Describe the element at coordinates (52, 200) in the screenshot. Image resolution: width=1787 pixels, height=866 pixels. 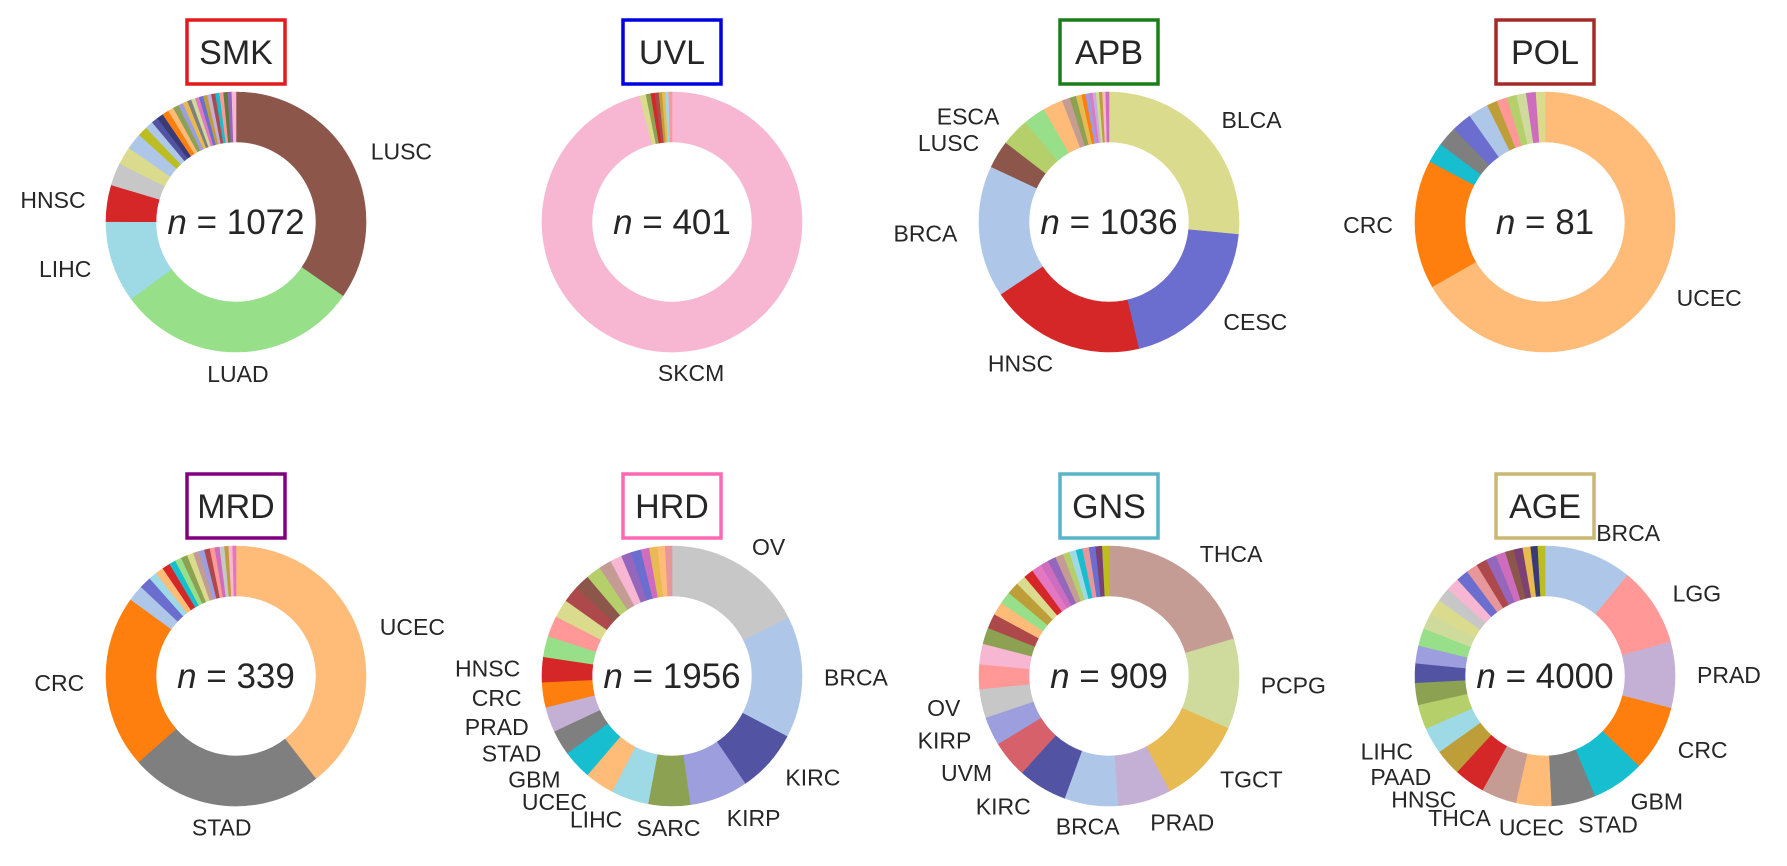
I see `slice-label-smk-hnsc: HNSC` at that location.